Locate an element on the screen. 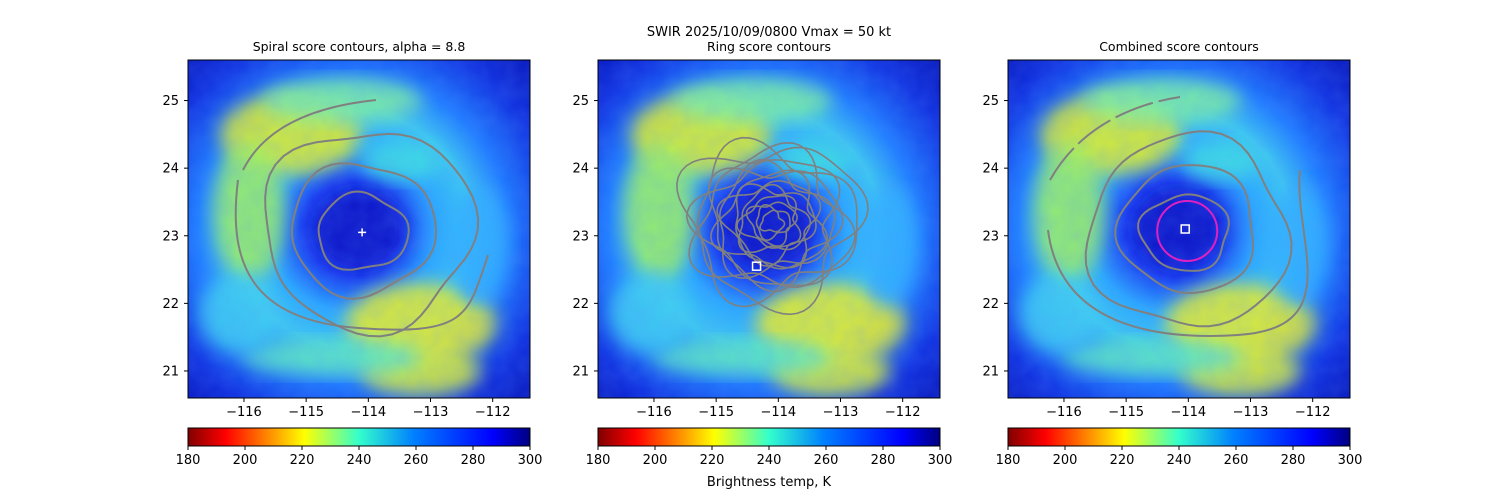 This screenshot has height=500, width=1500. panel-title: Ring score contours is located at coordinates (769, 46).